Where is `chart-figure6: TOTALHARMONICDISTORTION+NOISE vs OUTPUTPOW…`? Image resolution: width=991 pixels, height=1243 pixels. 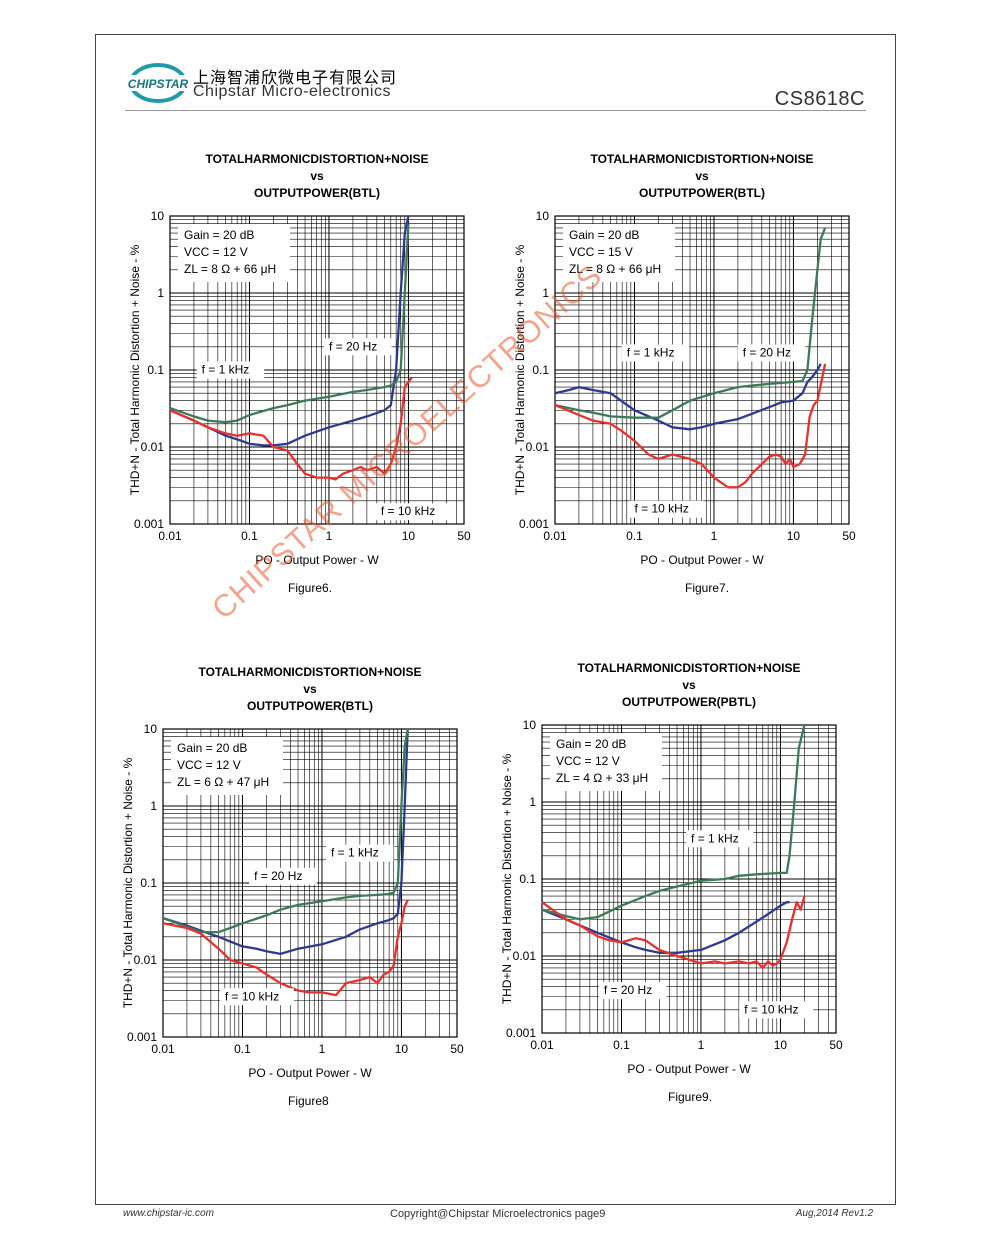 chart-figure6: TOTALHARMONICDISTORTION+NOISE vs OUTPUTPOW… is located at coordinates (300, 357).